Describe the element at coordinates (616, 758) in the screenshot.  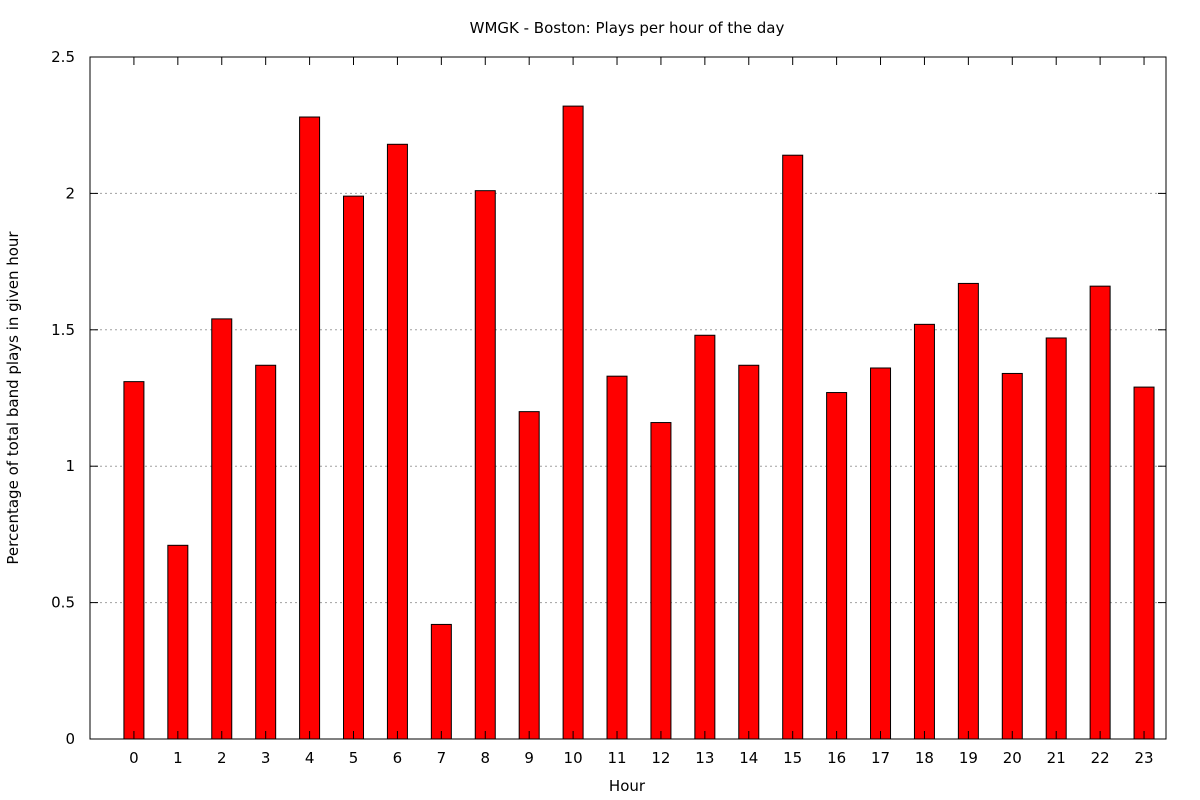
I see `x-tick-label: 11` at that location.